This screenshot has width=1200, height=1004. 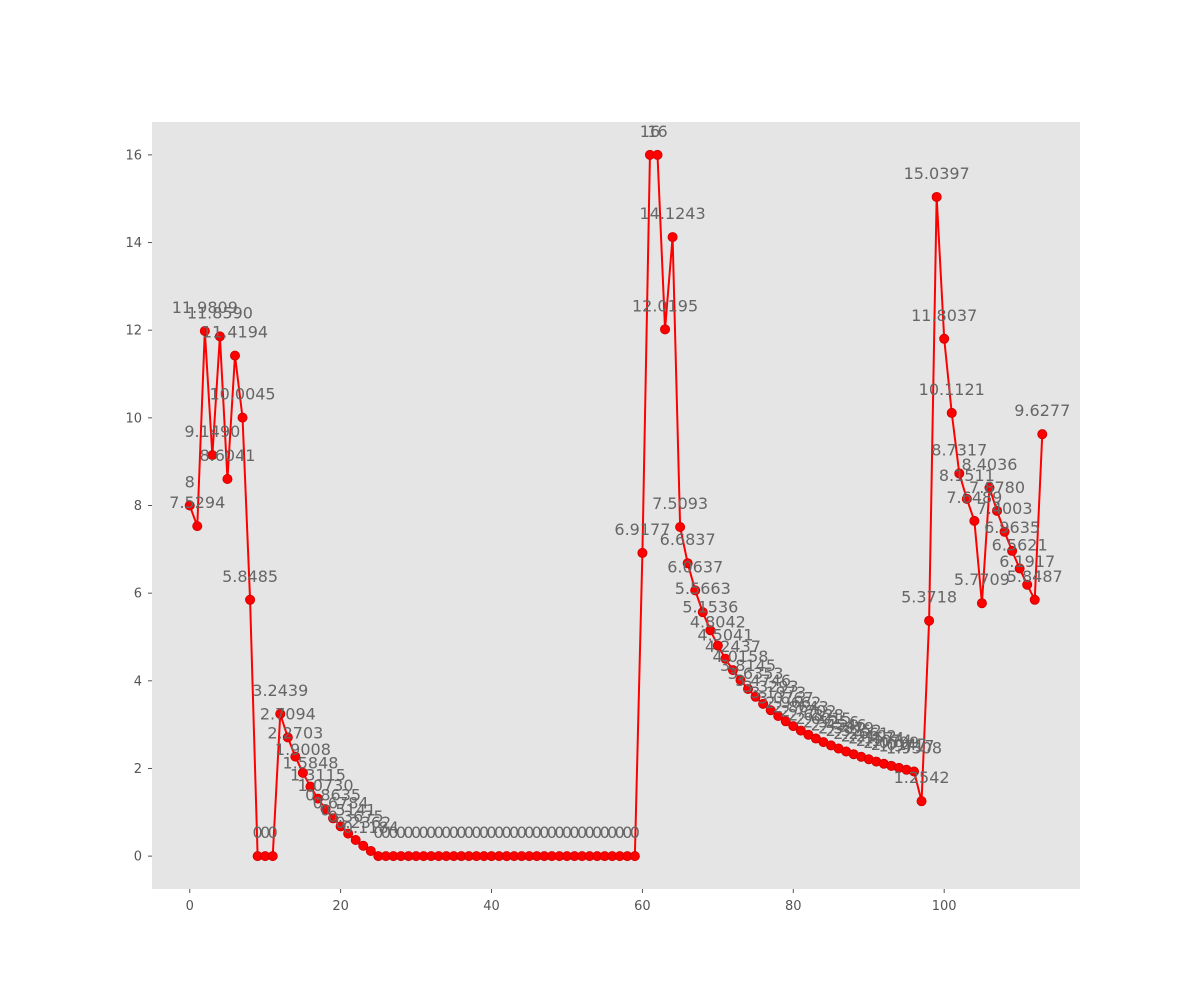 What do you see at coordinates (884, 740) in the screenshot?
I see `data-label: 2.1074` at bounding box center [884, 740].